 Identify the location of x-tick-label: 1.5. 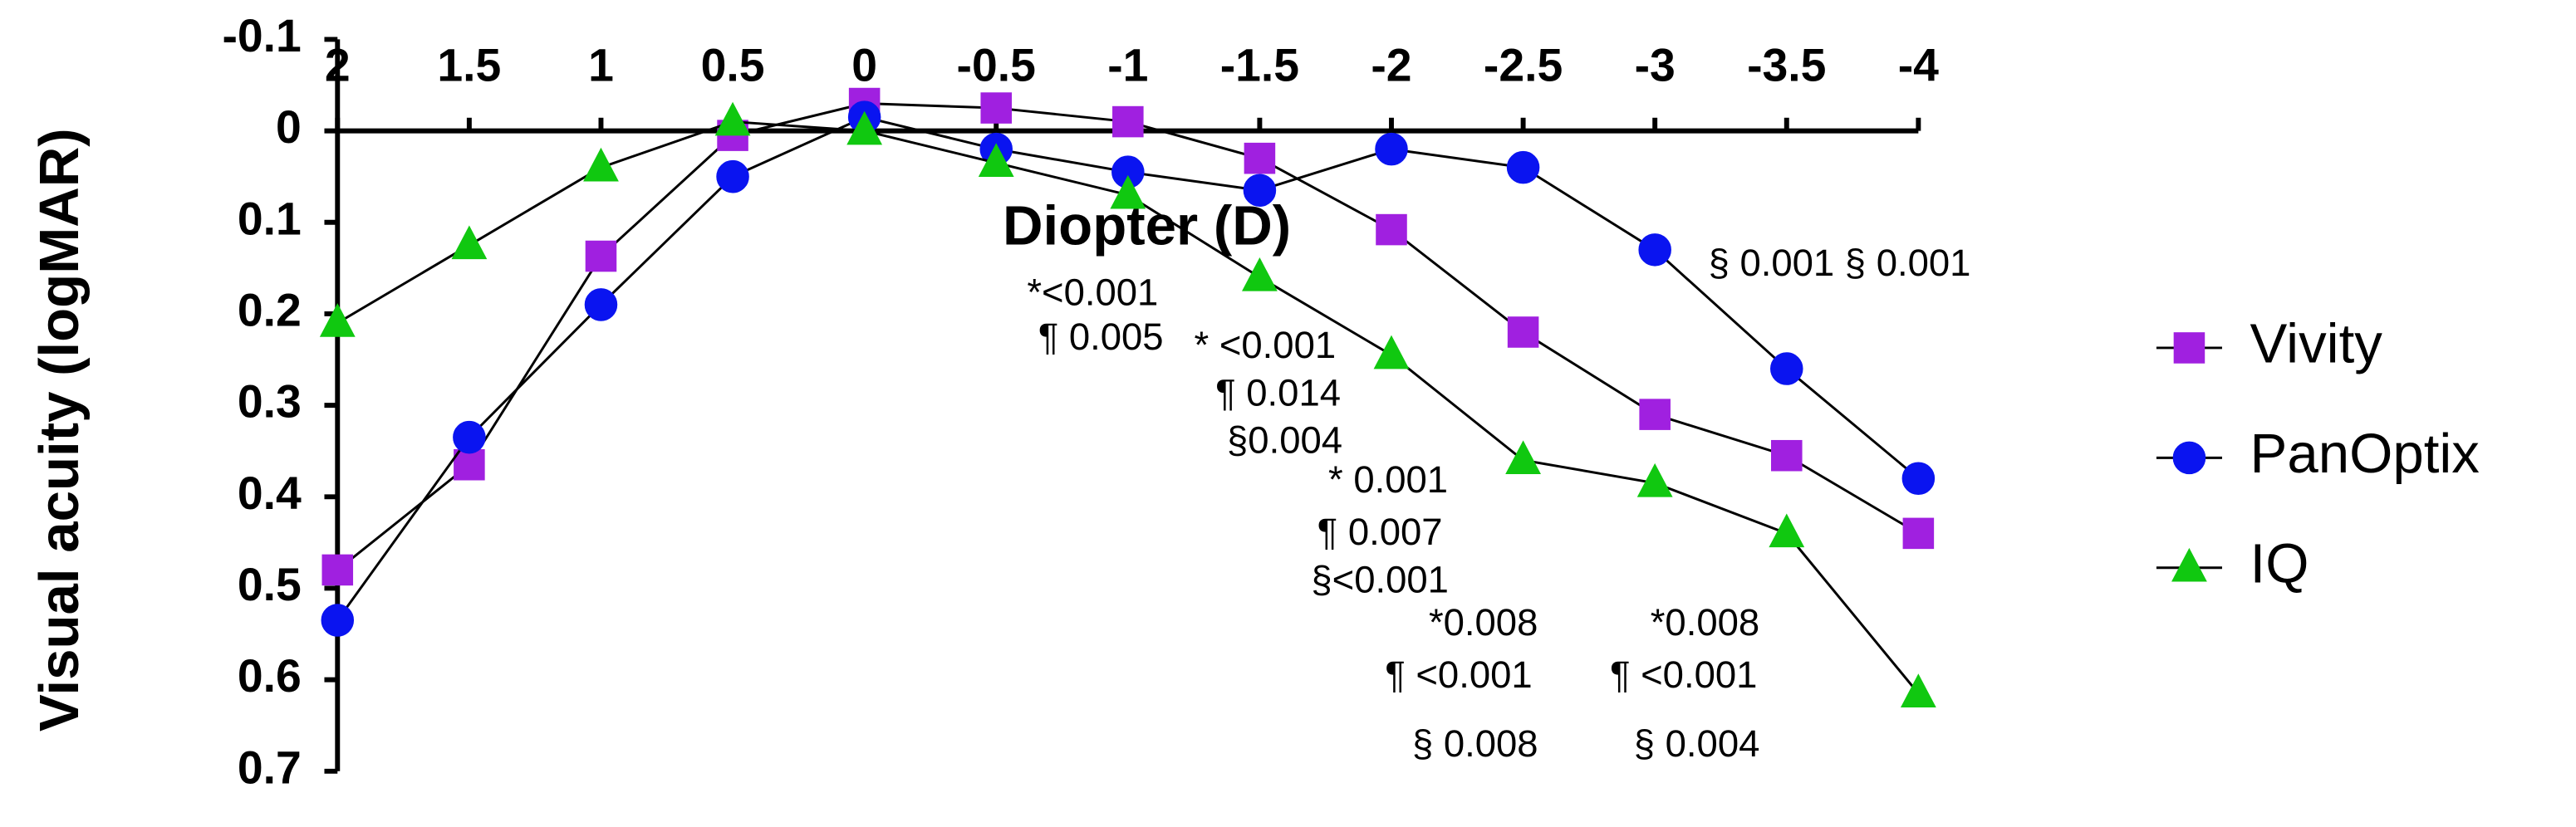
(469, 65).